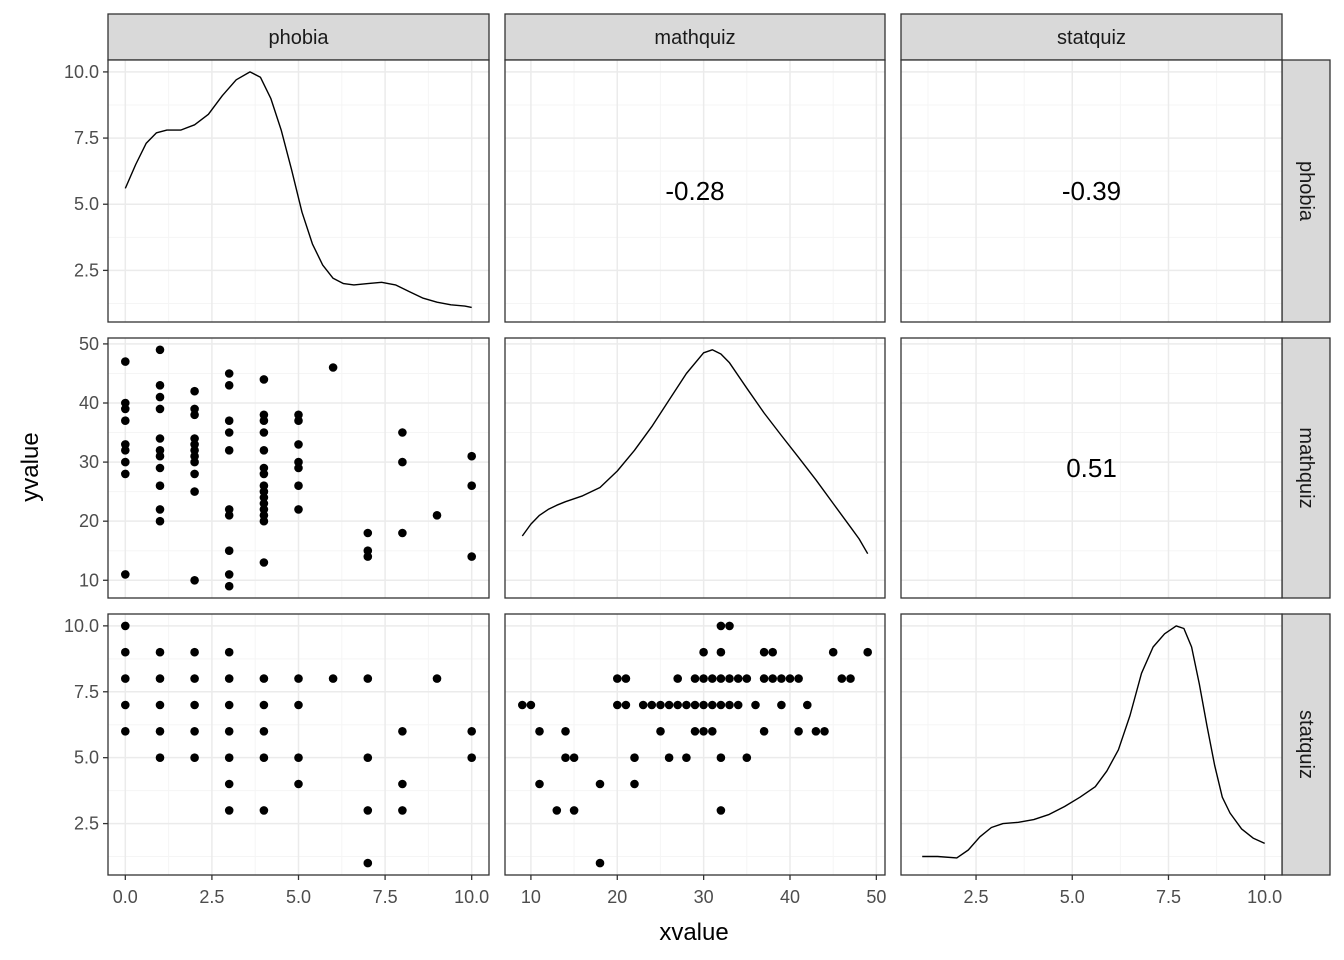  I want to click on panel-statquiz-statquiz, so click(1091, 744).